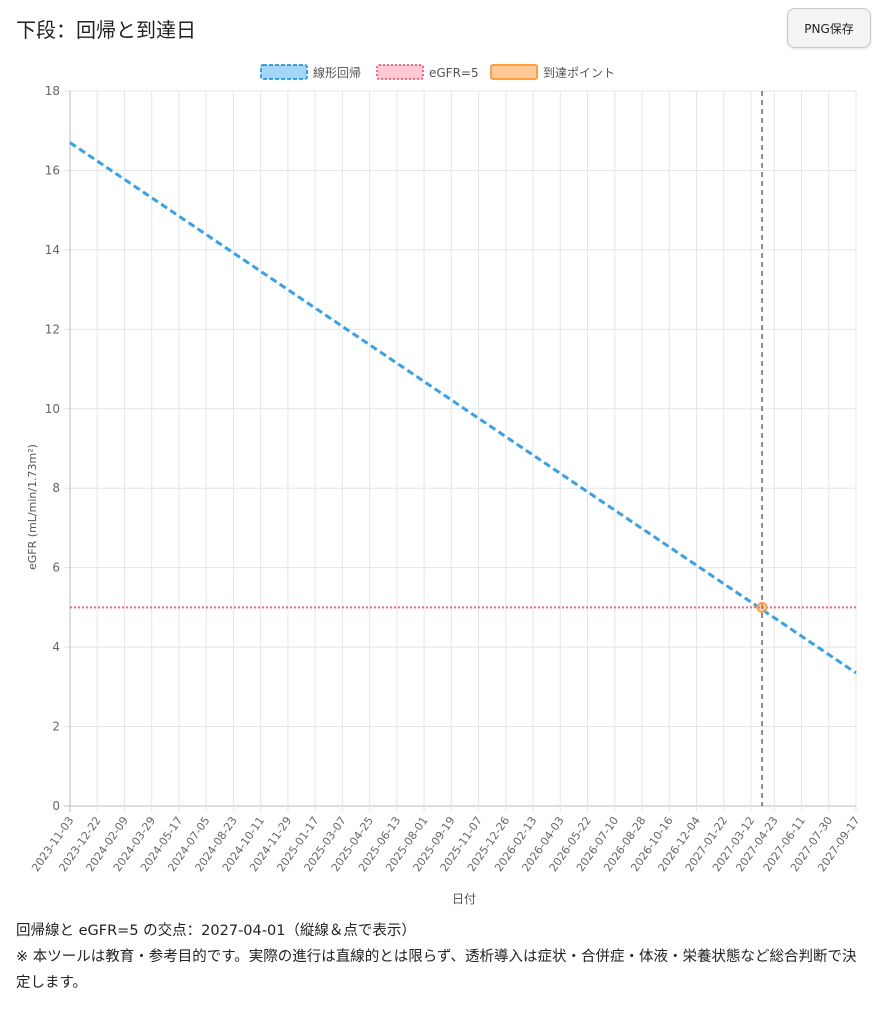 This screenshot has height=1024, width=890. I want to click on legend-label: eGFR=5, so click(454, 73).